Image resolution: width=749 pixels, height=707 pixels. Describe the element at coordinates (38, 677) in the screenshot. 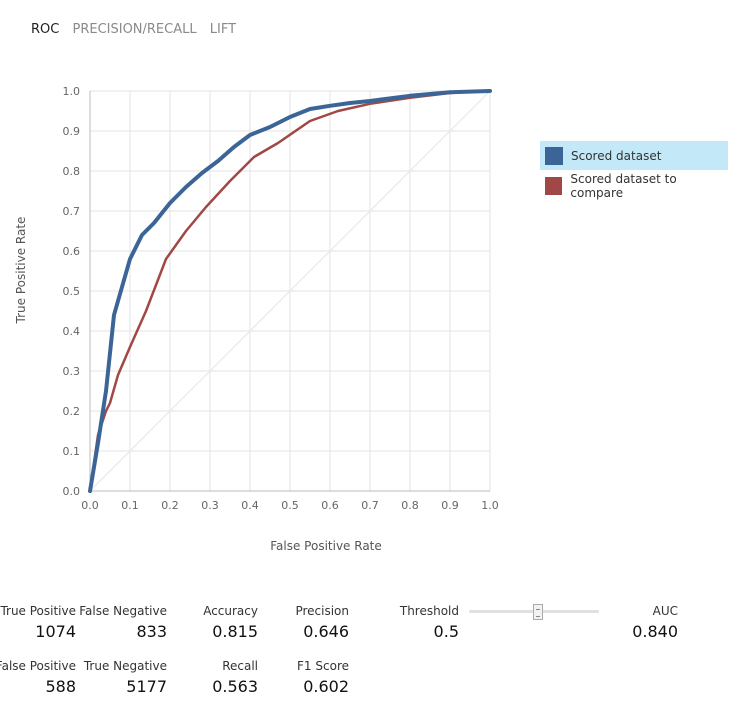

I see `metric-false-positive: False Positive 588` at that location.